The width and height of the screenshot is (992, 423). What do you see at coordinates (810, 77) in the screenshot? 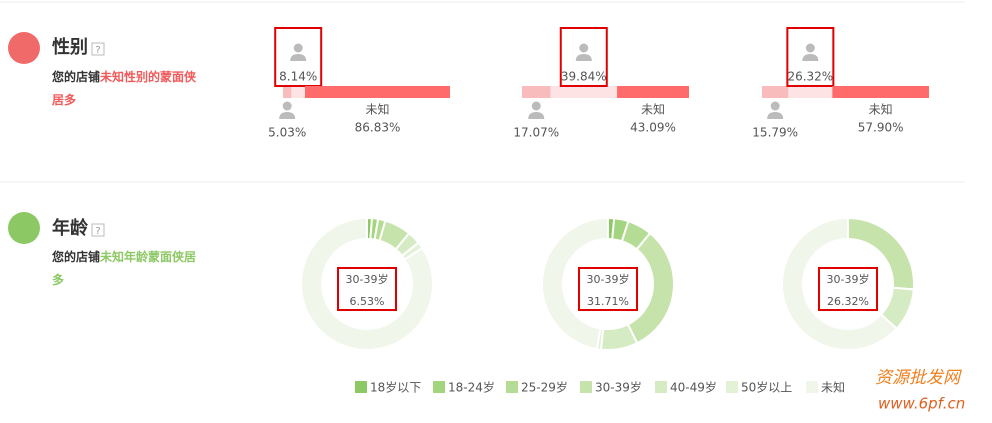
I see `value-label: 26.32%` at bounding box center [810, 77].